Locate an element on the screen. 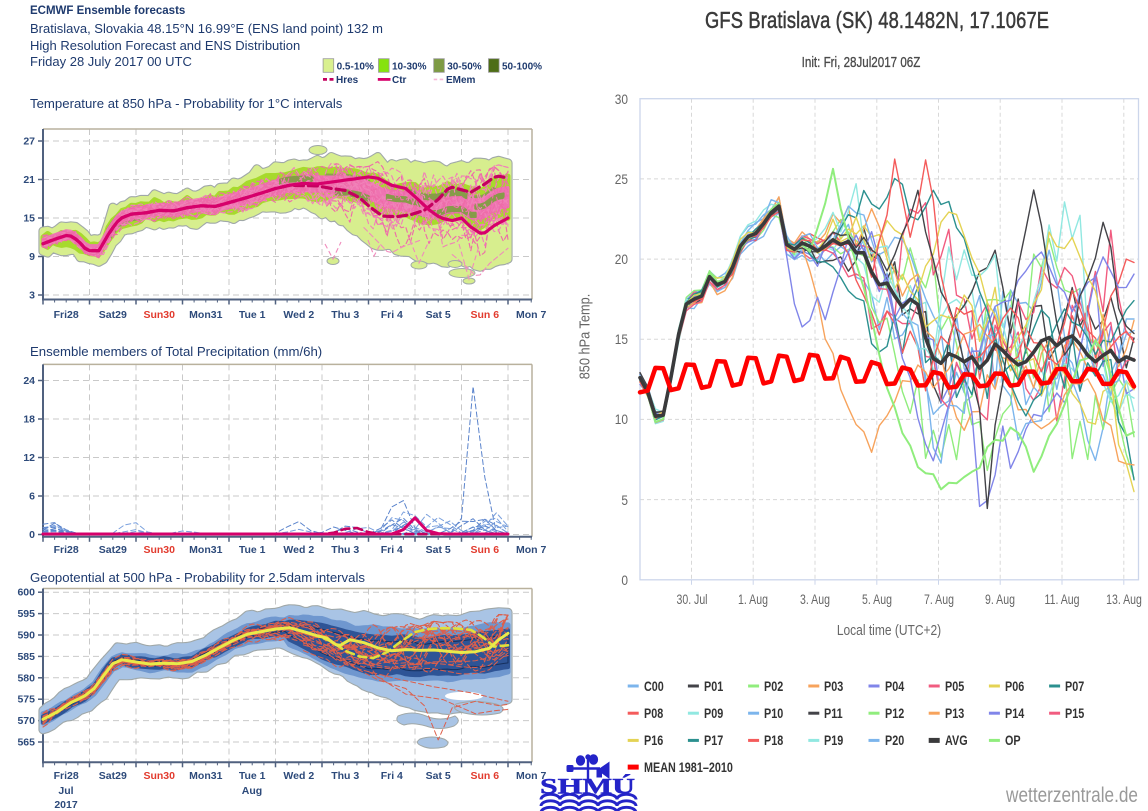 The height and width of the screenshot is (811, 1148). svg-text: Ctr is located at coordinates (399, 80).